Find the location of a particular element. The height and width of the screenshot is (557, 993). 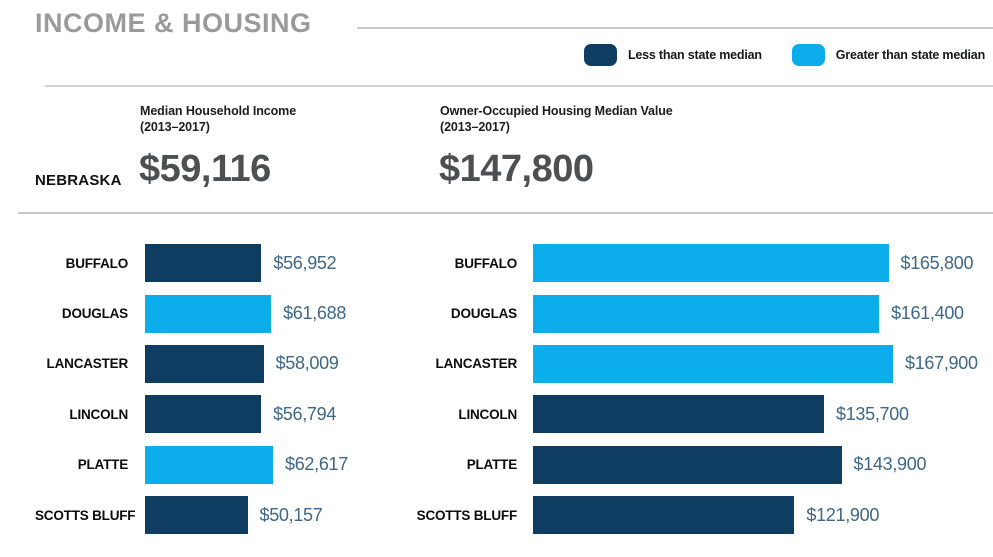

chart-row: SCOTTS BLUFF $121,900 is located at coordinates (687, 515).